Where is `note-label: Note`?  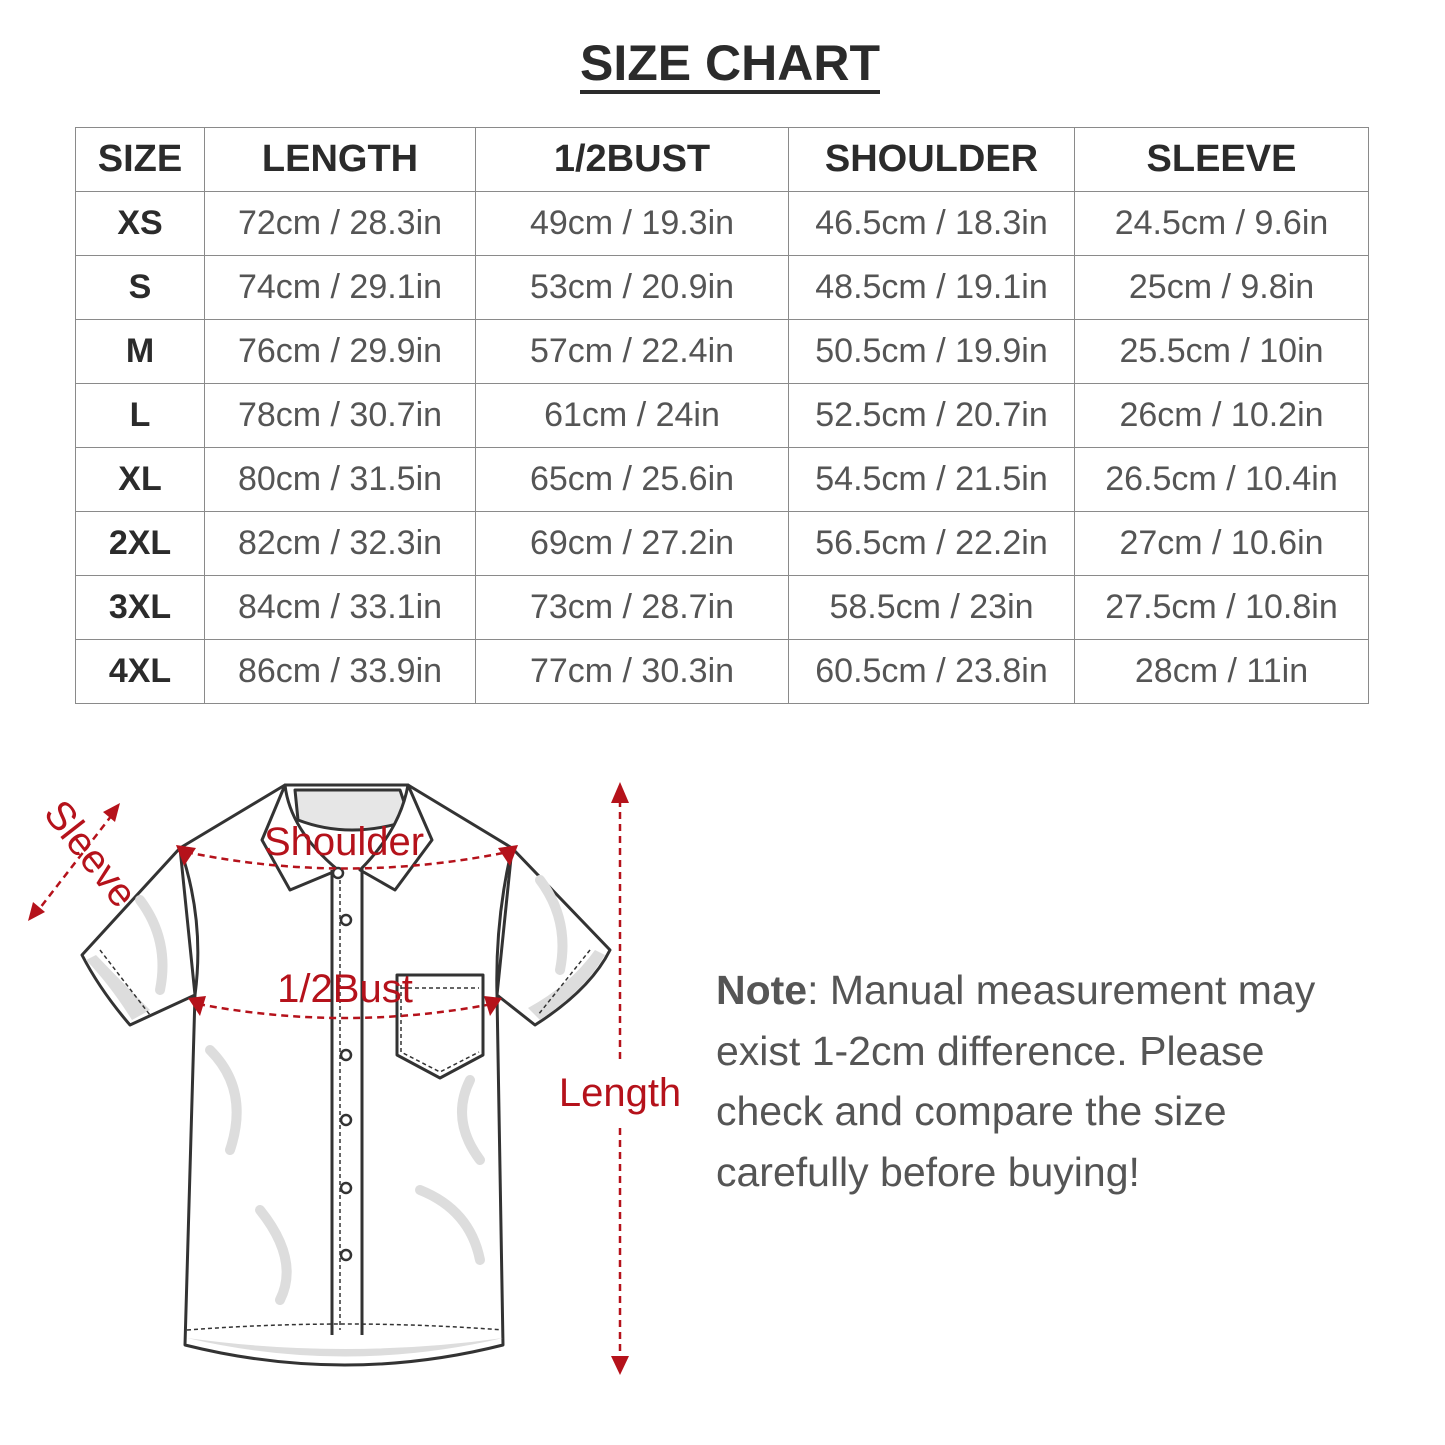 note-label: Note is located at coordinates (762, 990).